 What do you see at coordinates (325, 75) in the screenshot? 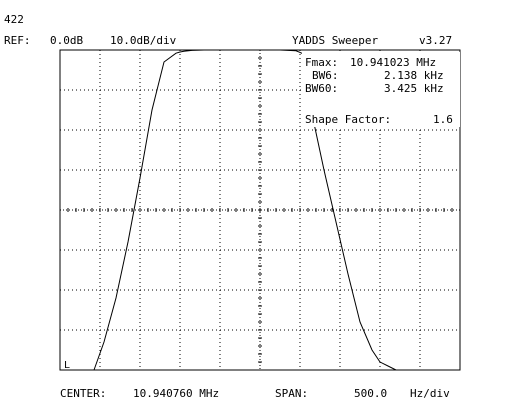
I see `bw6-label: BW6:` at bounding box center [325, 75].